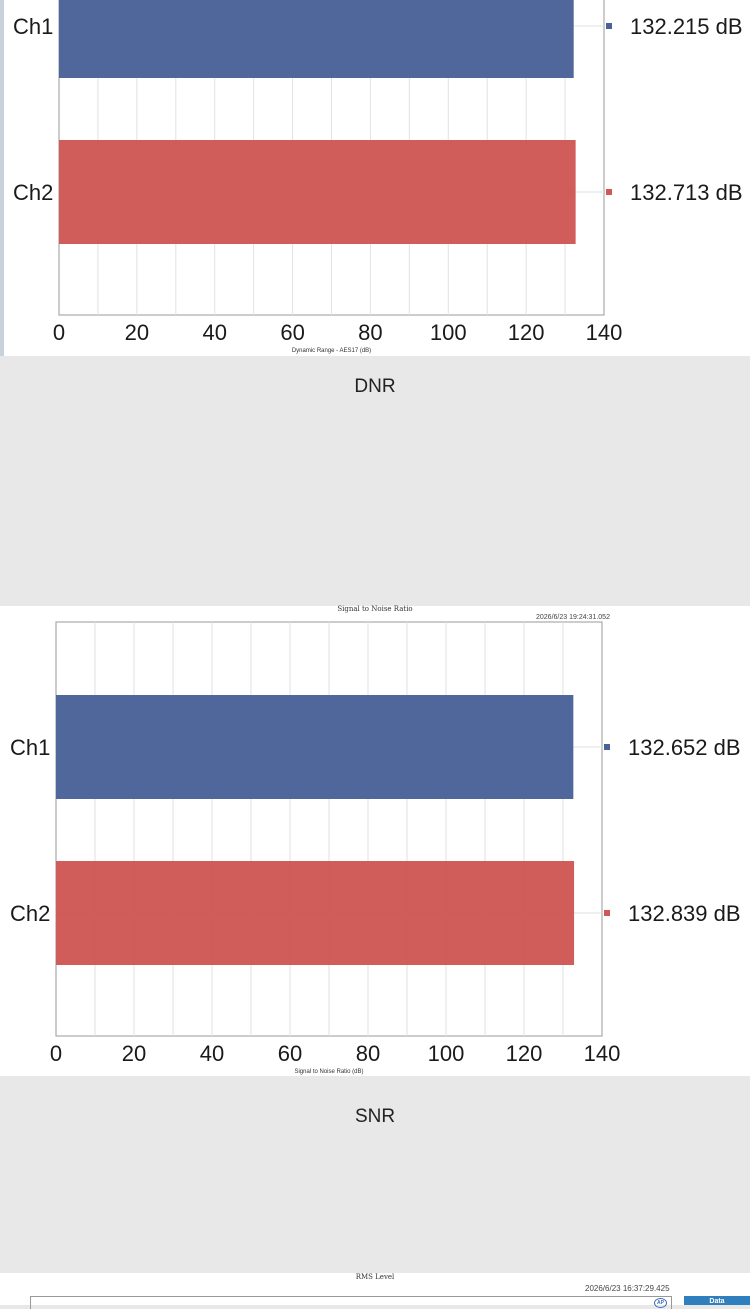 The image size is (750, 1309). Describe the element at coordinates (2, 178) in the screenshot. I see `panel-edge` at that location.